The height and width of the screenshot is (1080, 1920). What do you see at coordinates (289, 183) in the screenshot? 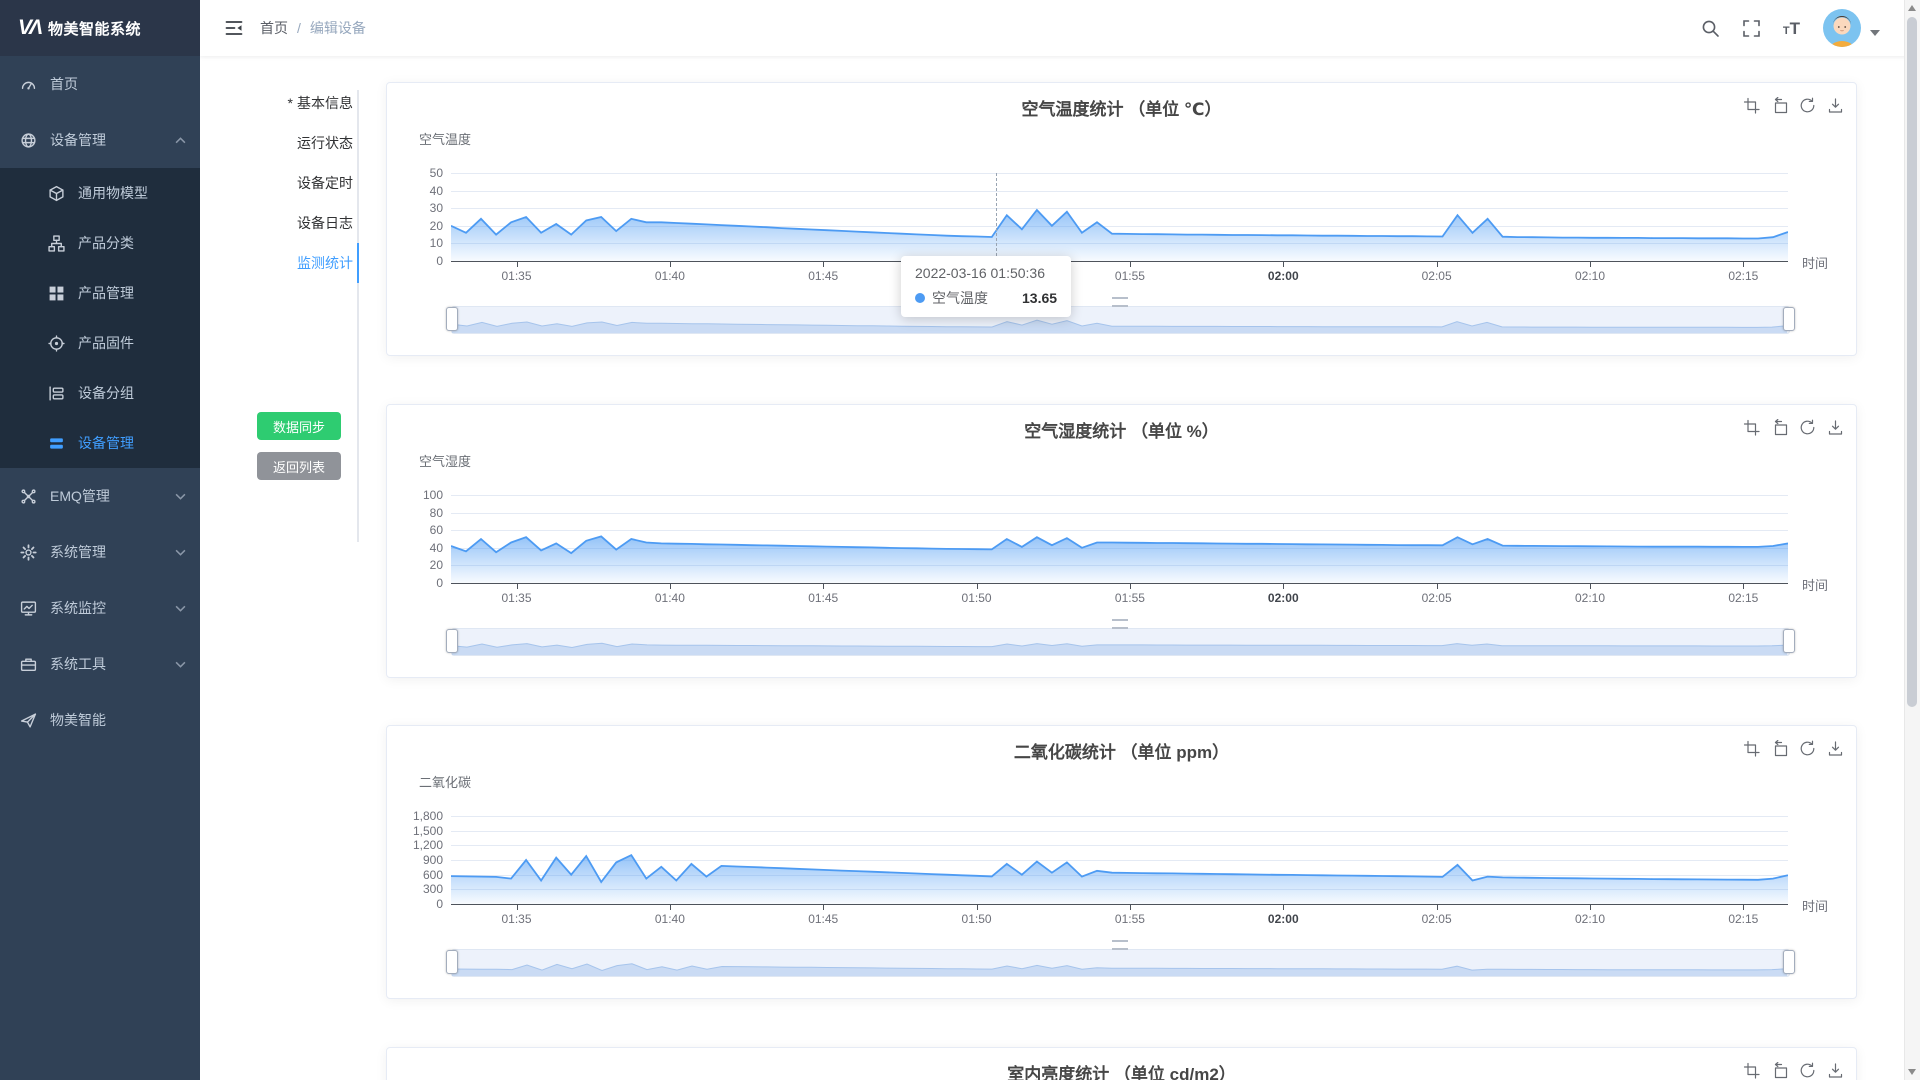
I see `tab-设备定时: 设备定时` at bounding box center [289, 183].